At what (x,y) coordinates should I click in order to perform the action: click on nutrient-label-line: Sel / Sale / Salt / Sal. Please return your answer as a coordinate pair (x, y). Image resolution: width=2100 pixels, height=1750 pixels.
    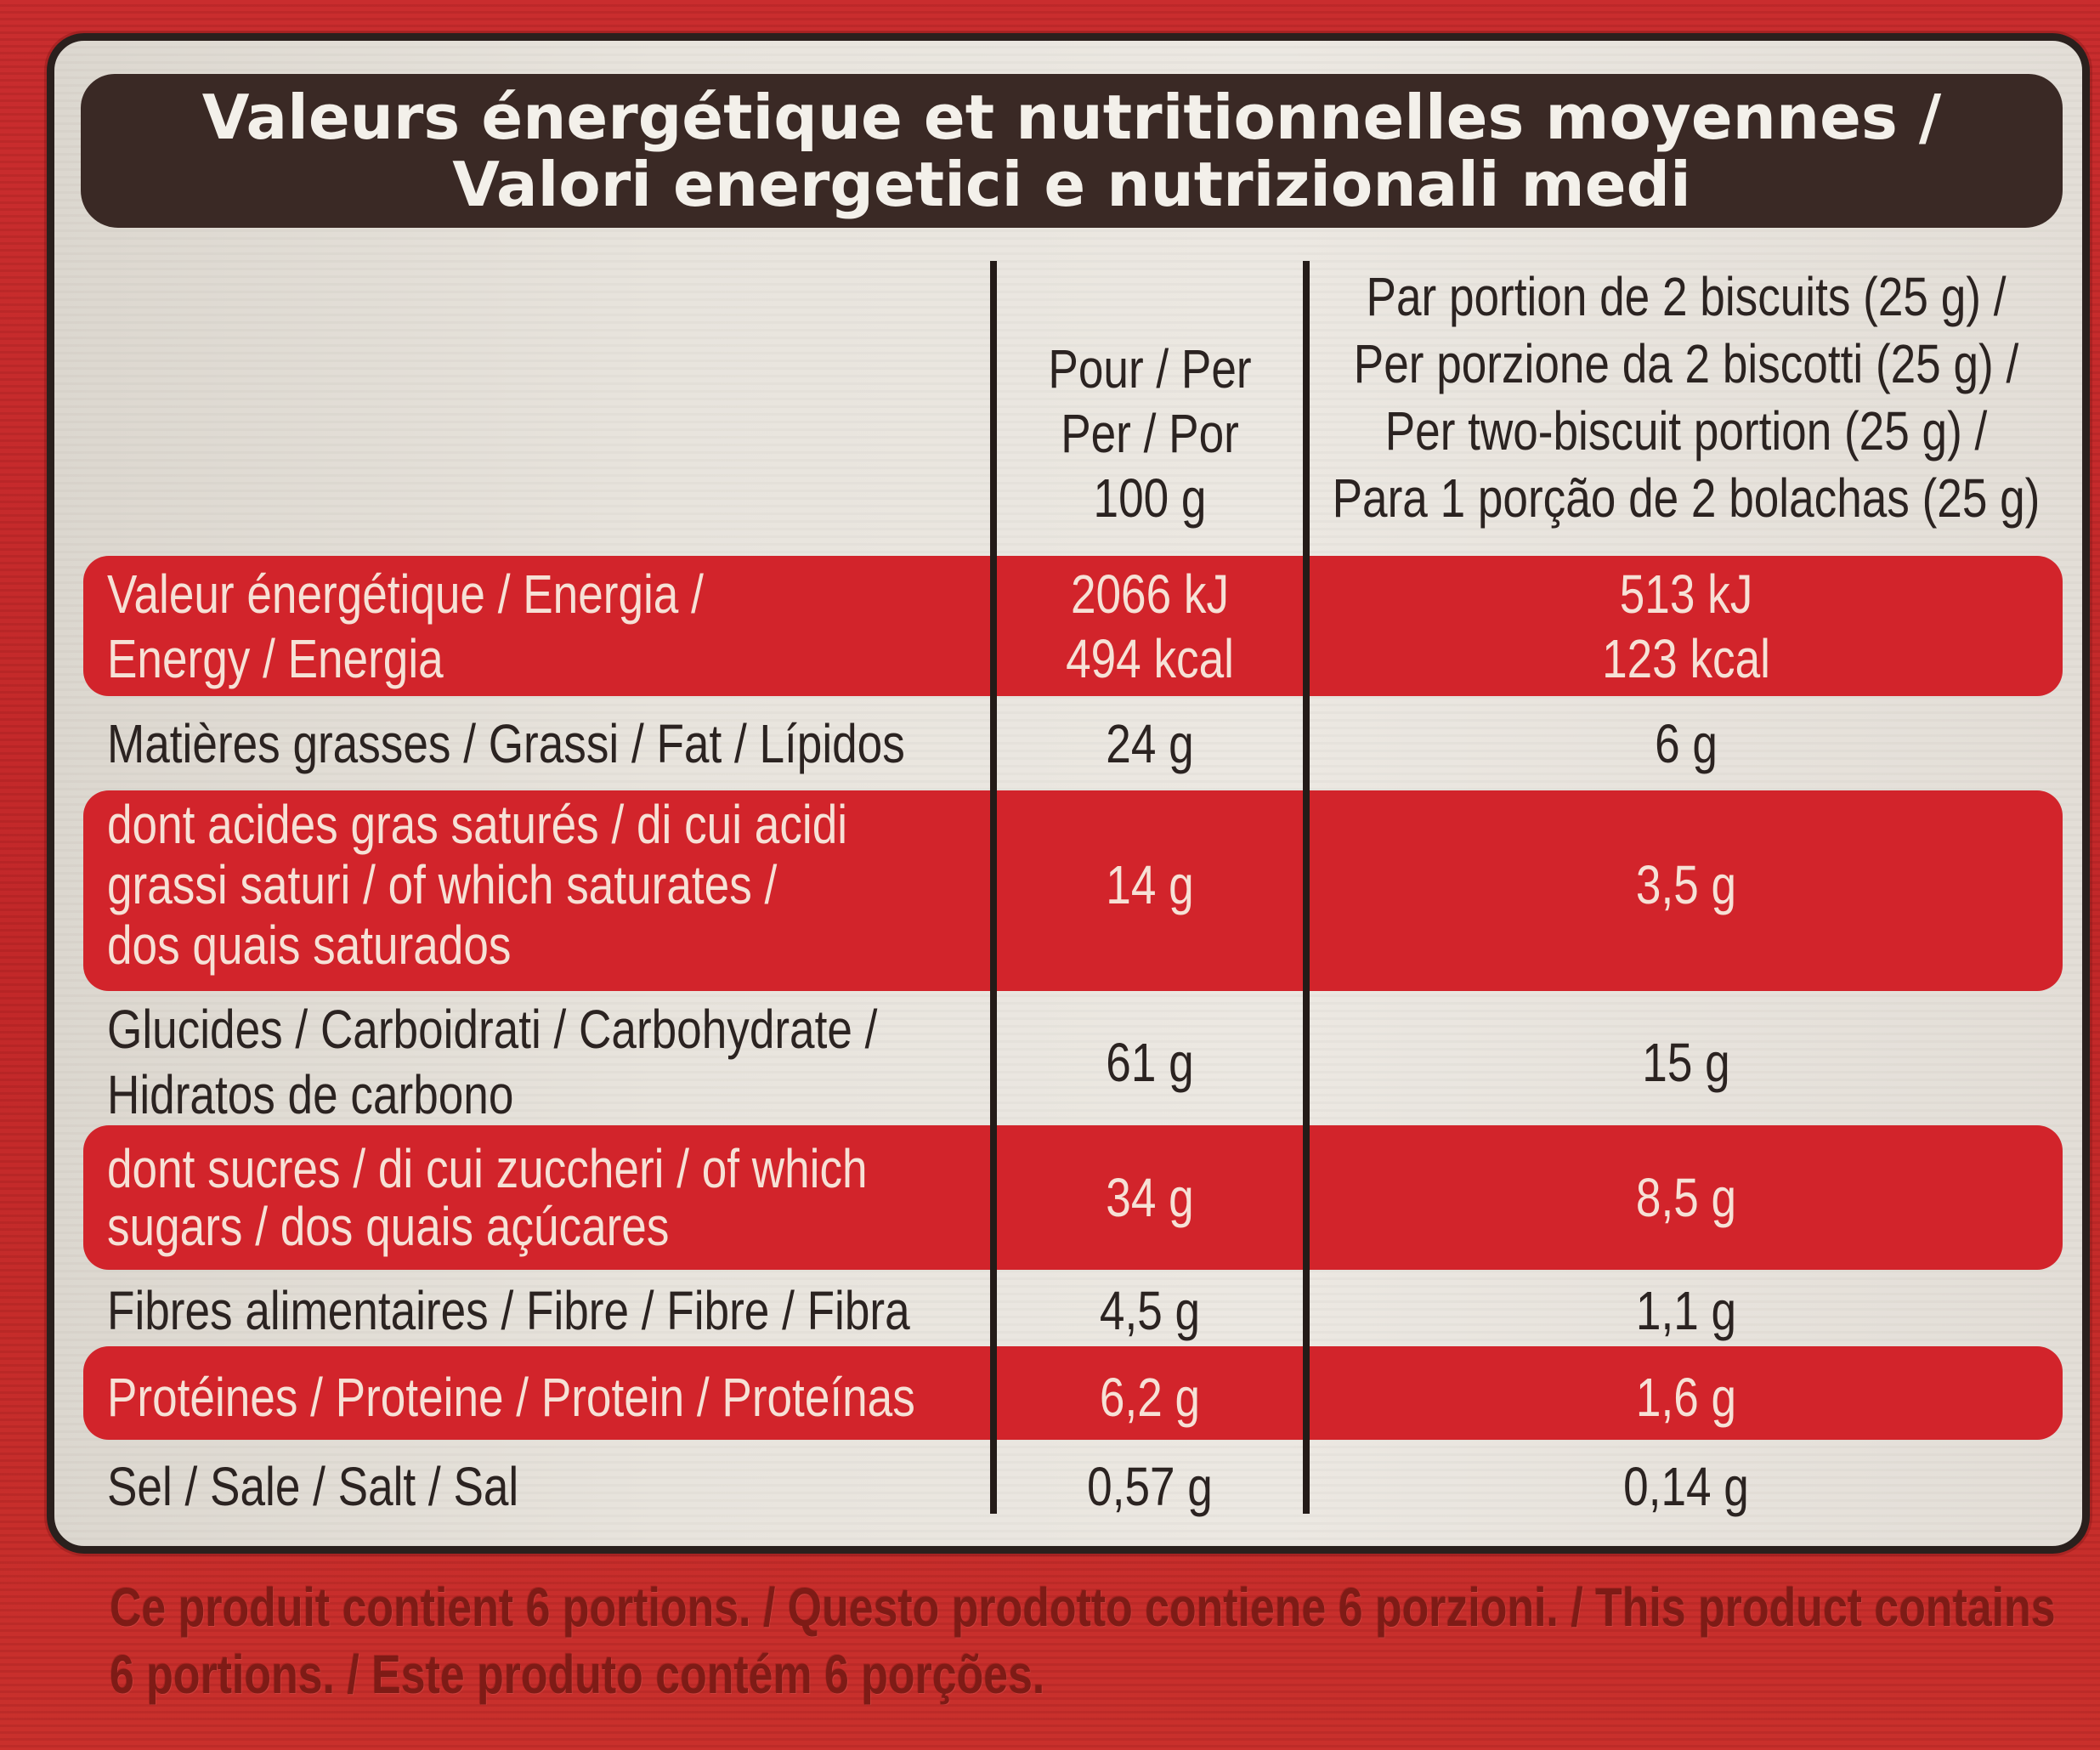
    Looking at the image, I should click on (313, 1486).